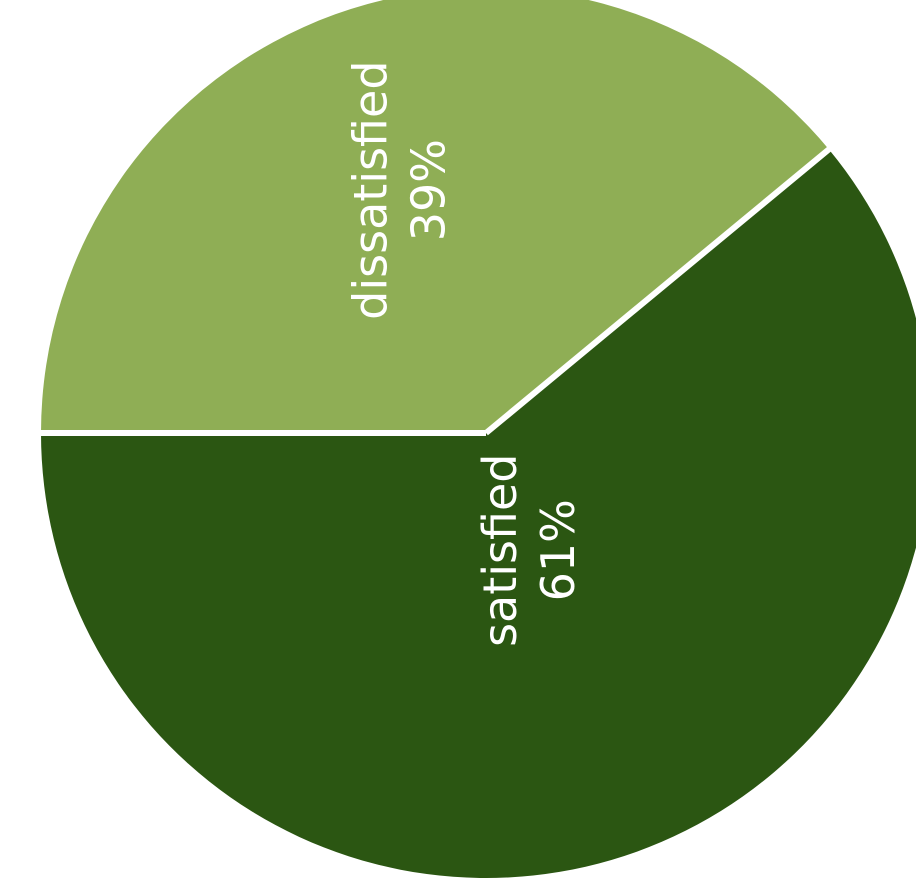 This screenshot has height=880, width=916. What do you see at coordinates (529, 550) in the screenshot?
I see `slice-label-group-satisfied: satisfied 61%` at bounding box center [529, 550].